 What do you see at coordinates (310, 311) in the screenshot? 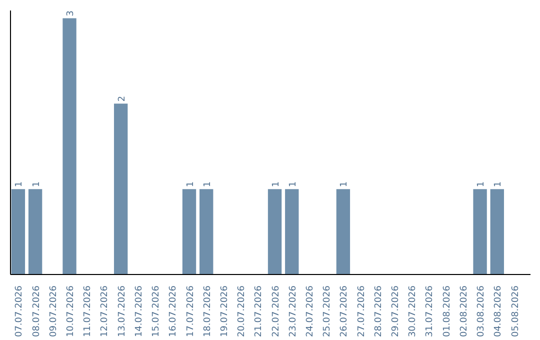
I see `x-tick-label: 24.07.2026` at bounding box center [310, 311].